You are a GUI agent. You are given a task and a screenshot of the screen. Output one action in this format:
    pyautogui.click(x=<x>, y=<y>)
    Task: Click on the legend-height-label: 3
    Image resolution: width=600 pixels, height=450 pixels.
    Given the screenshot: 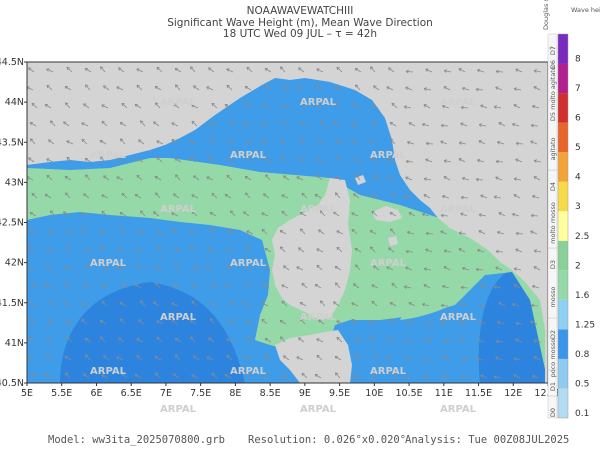 What is the action you would take?
    pyautogui.click(x=578, y=207)
    